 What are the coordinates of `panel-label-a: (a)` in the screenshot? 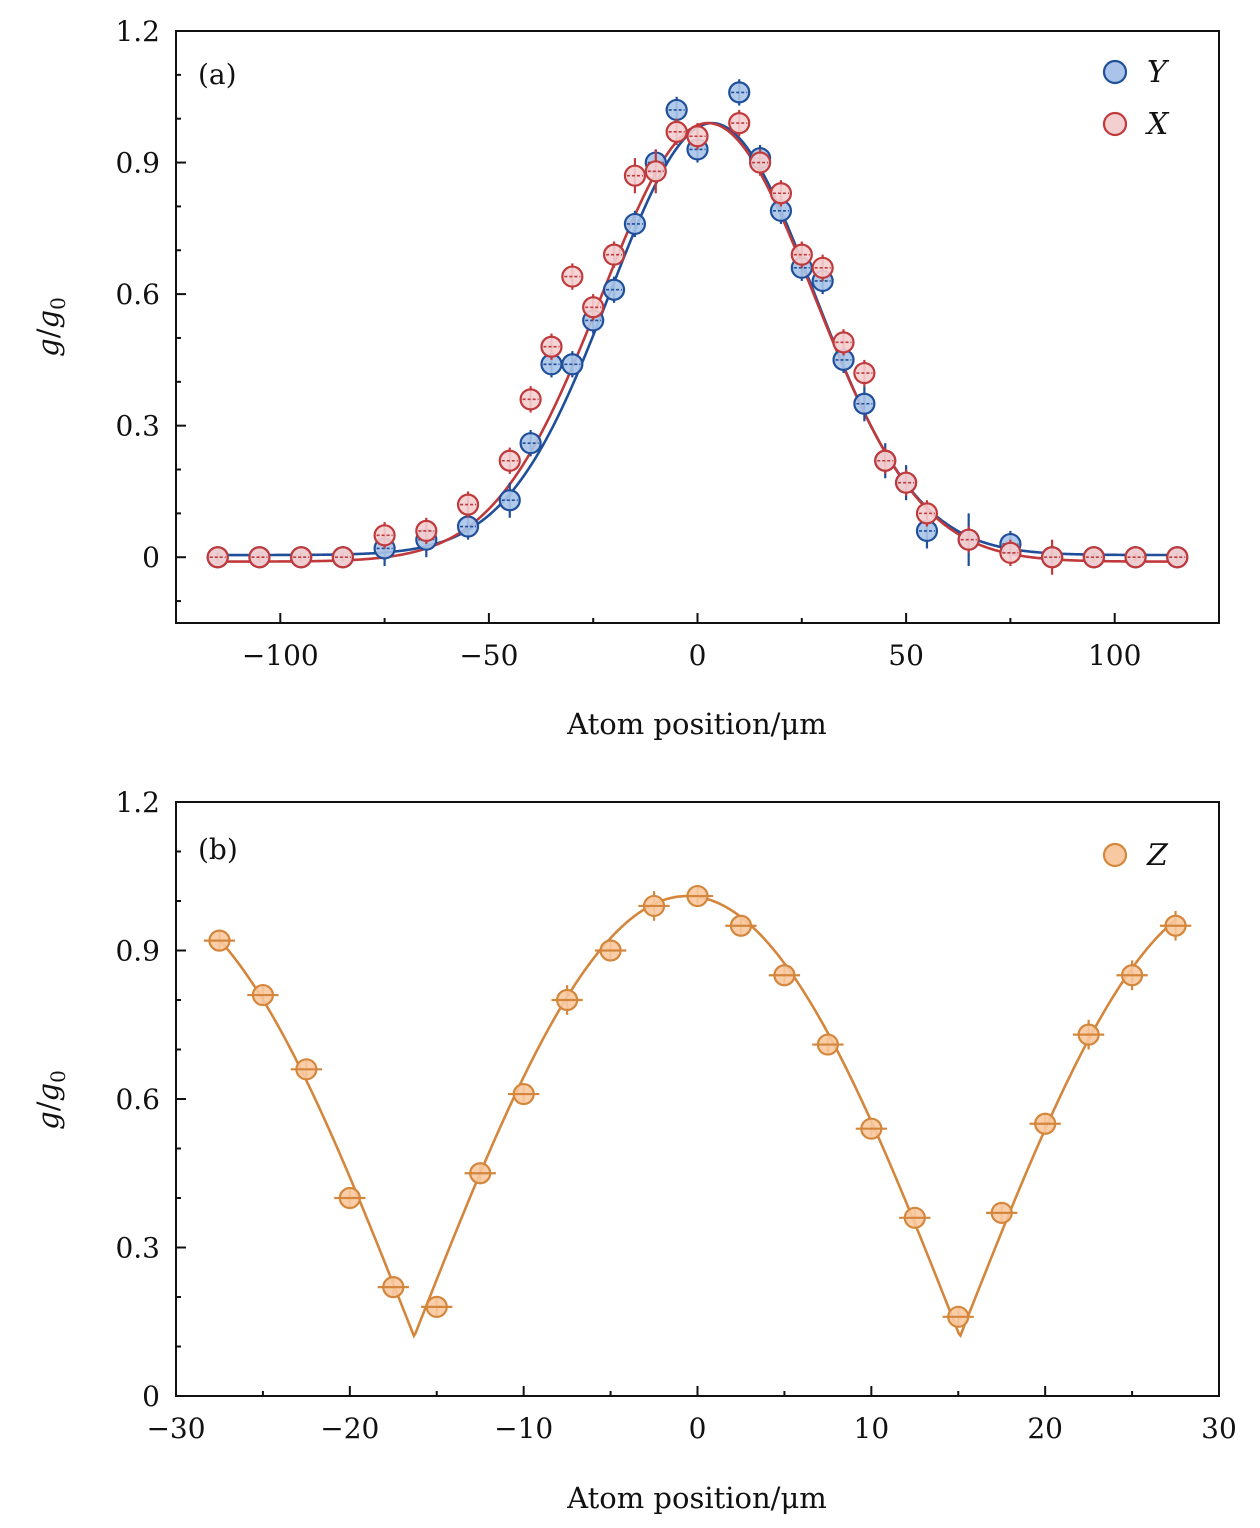 It's located at (217, 74).